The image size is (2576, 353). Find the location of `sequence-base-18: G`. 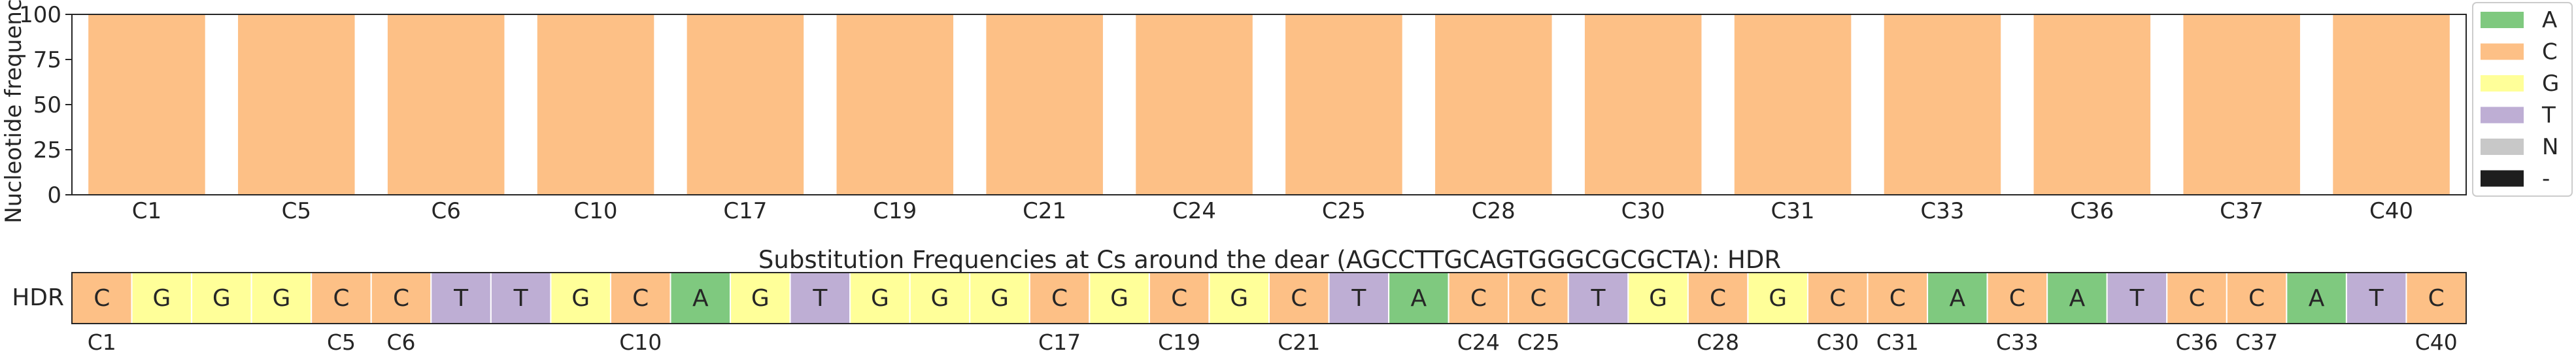

sequence-base-18: G is located at coordinates (1119, 298).